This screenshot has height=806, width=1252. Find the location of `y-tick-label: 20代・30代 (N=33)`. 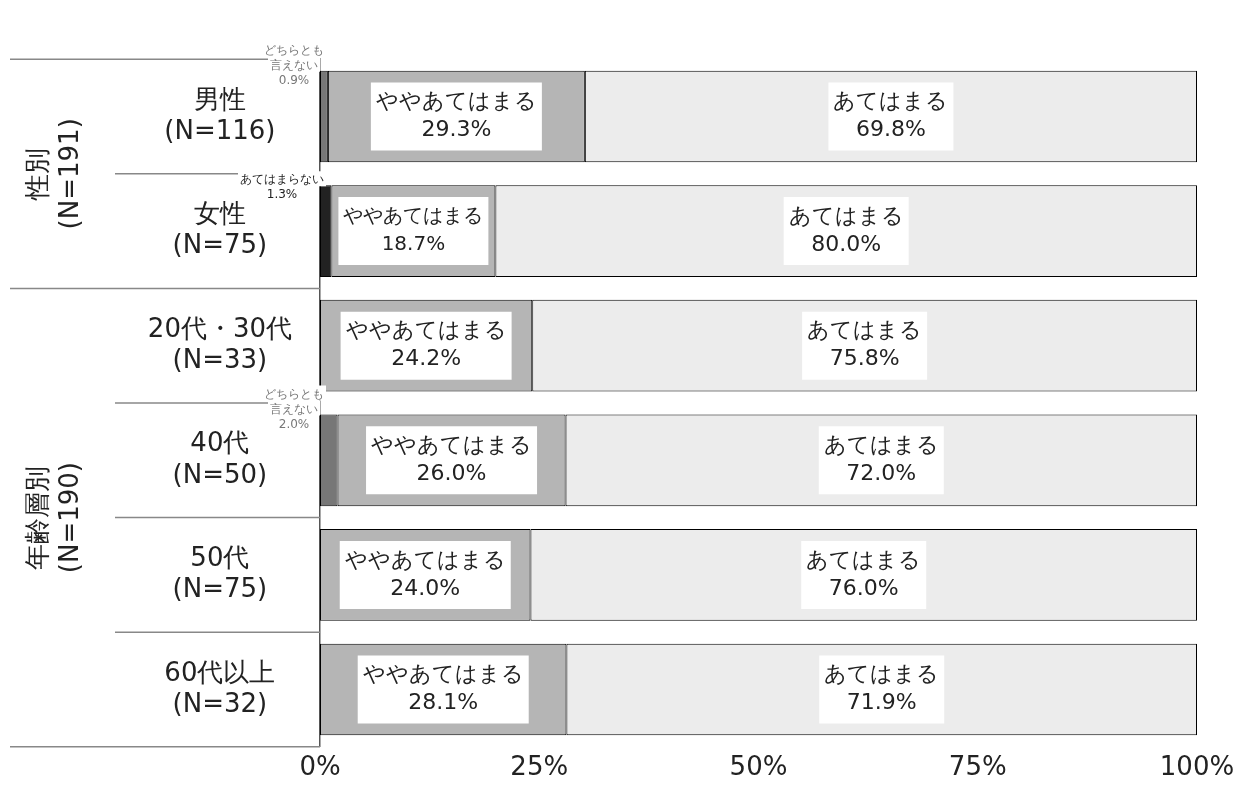

y-tick-label: 20代・30代 (N=33) is located at coordinates (219, 343).